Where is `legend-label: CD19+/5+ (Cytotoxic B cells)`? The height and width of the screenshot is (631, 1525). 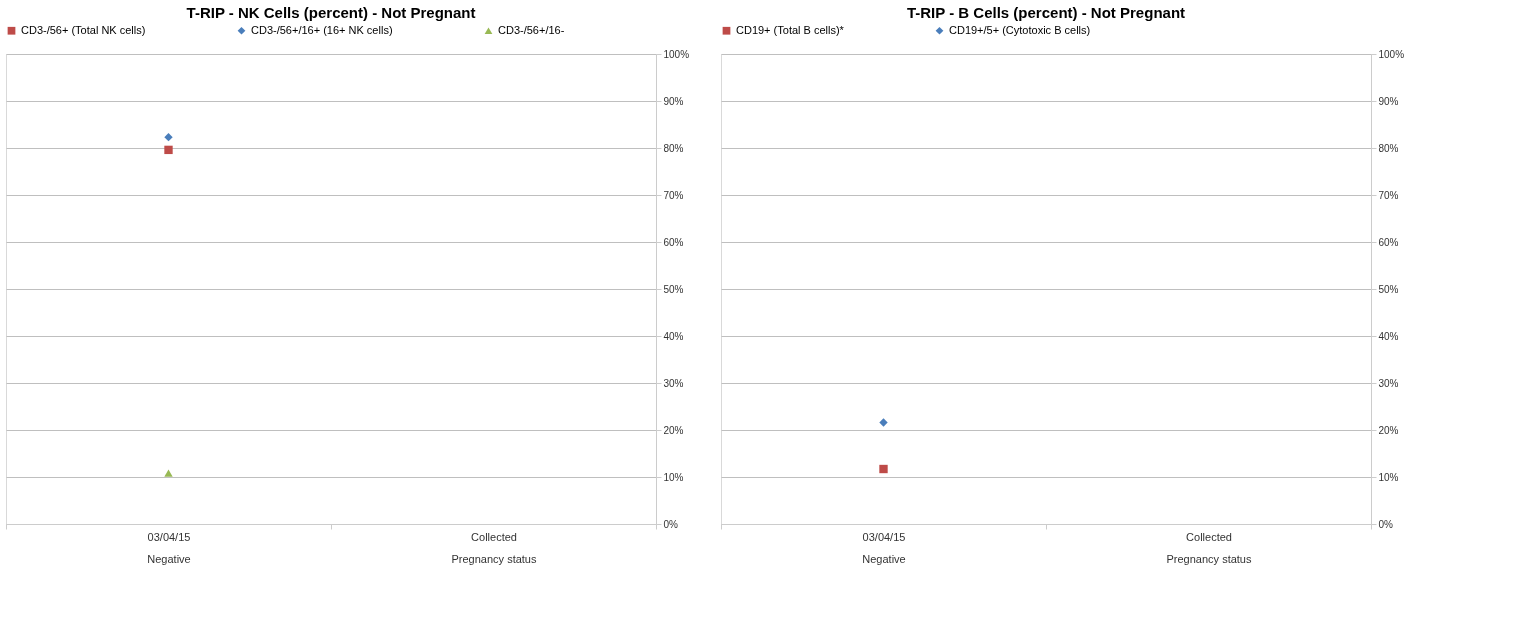
legend-label: CD19+/5+ (Cytotoxic B cells) is located at coordinates (1020, 29).